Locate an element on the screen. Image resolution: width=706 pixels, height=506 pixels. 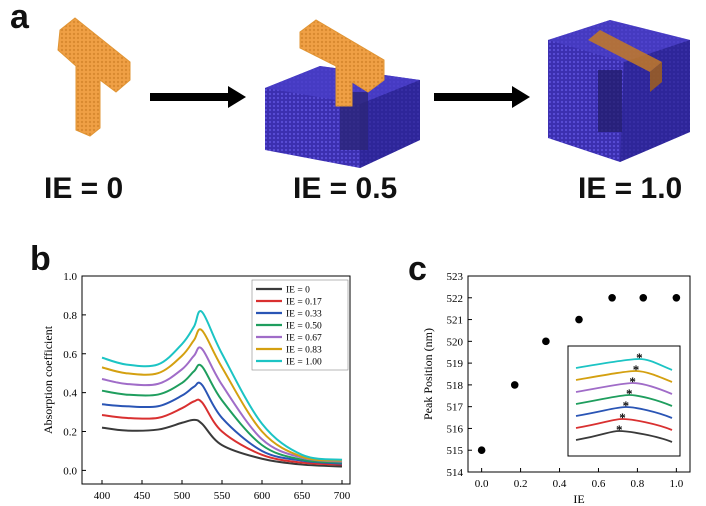
x-tick-label-b: 450 is located at coordinates (142, 496).